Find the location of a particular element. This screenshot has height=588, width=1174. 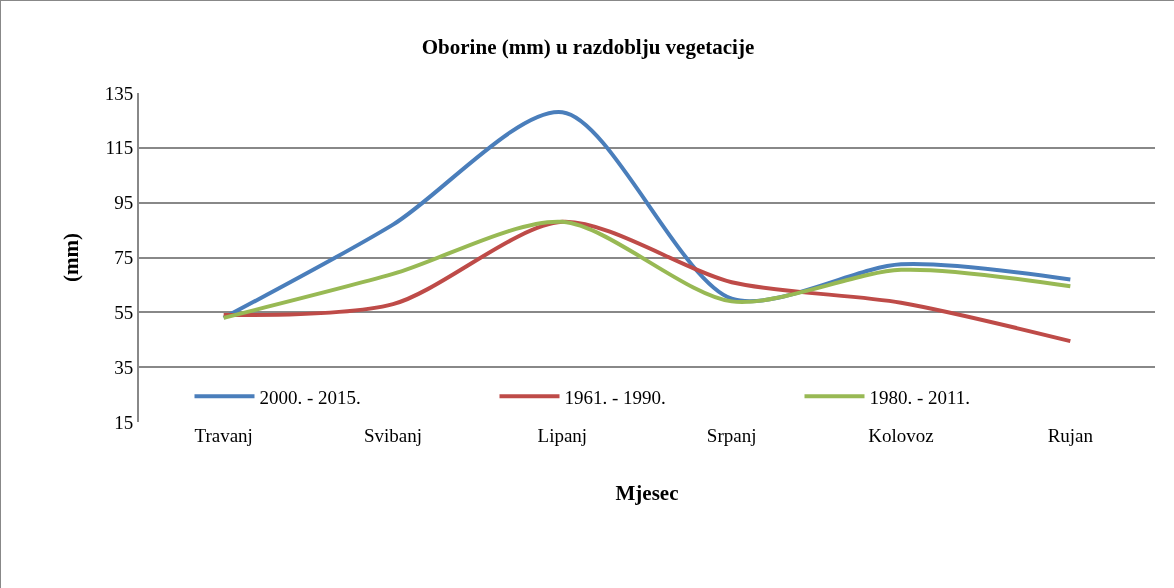

y-tick-label: 55 is located at coordinates (124, 312).